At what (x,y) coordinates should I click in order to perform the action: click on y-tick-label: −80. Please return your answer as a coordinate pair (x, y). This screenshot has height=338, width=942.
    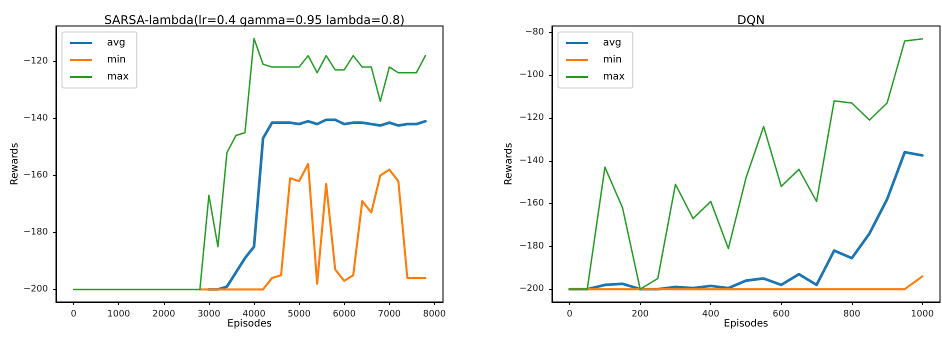
    Looking at the image, I should click on (534, 32).